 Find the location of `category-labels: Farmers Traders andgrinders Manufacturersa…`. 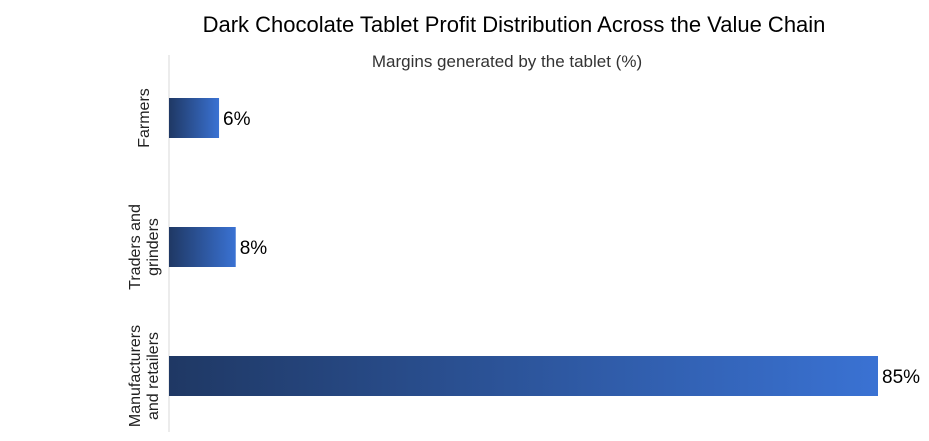

category-labels: Farmers Traders andgrinders Manufacturersa… is located at coordinates (144, 257).